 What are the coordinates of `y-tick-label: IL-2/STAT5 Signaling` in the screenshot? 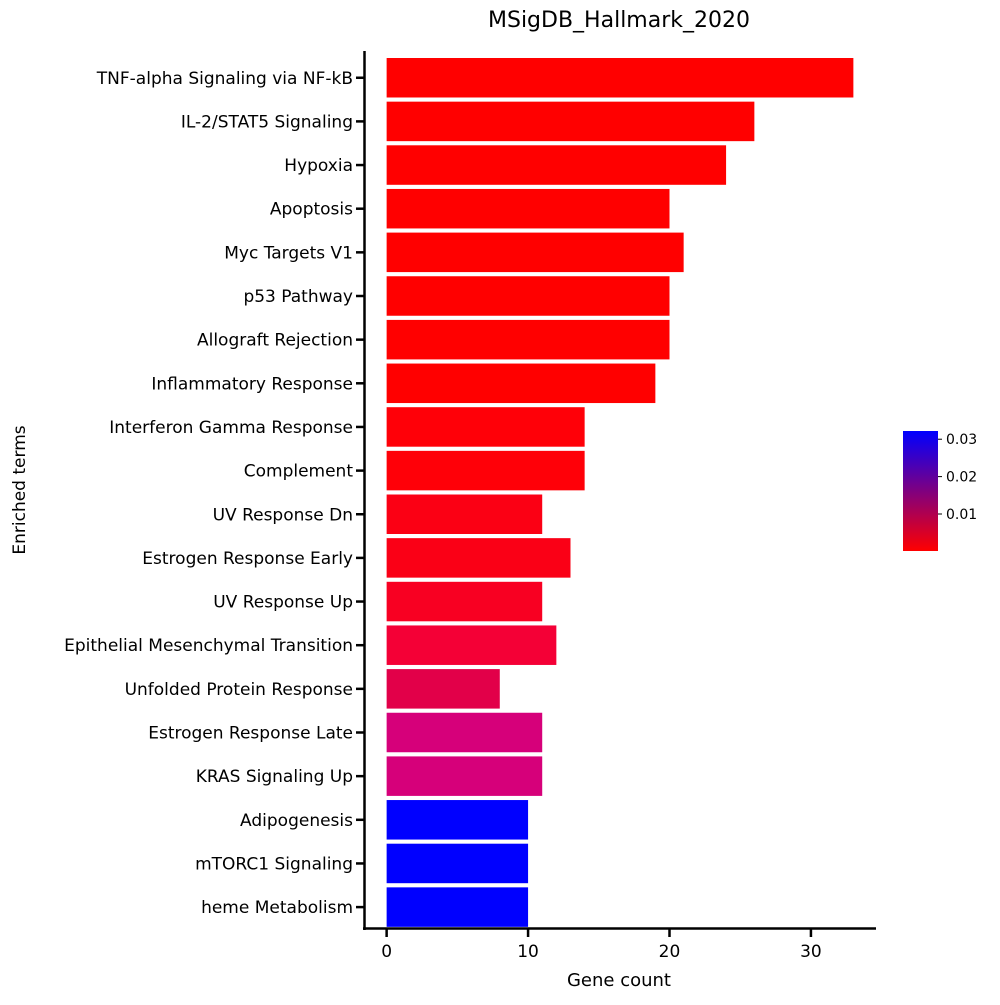 It's located at (267, 122).